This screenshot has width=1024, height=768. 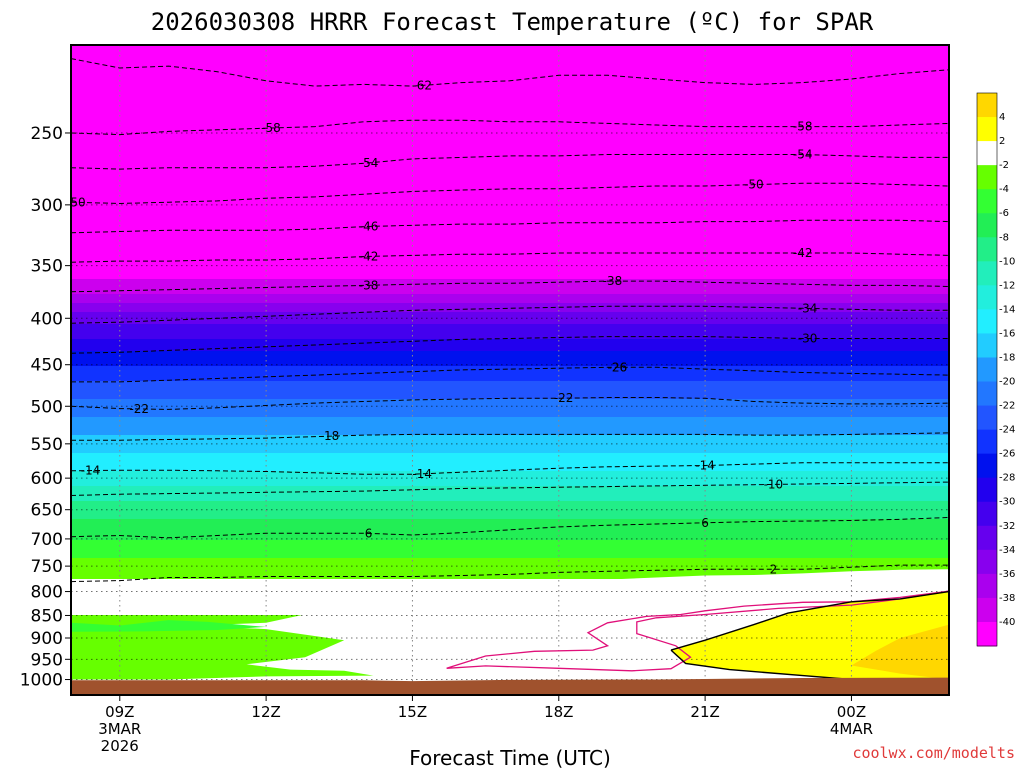 I want to click on contour-label-text: -30, so click(x=808, y=338).